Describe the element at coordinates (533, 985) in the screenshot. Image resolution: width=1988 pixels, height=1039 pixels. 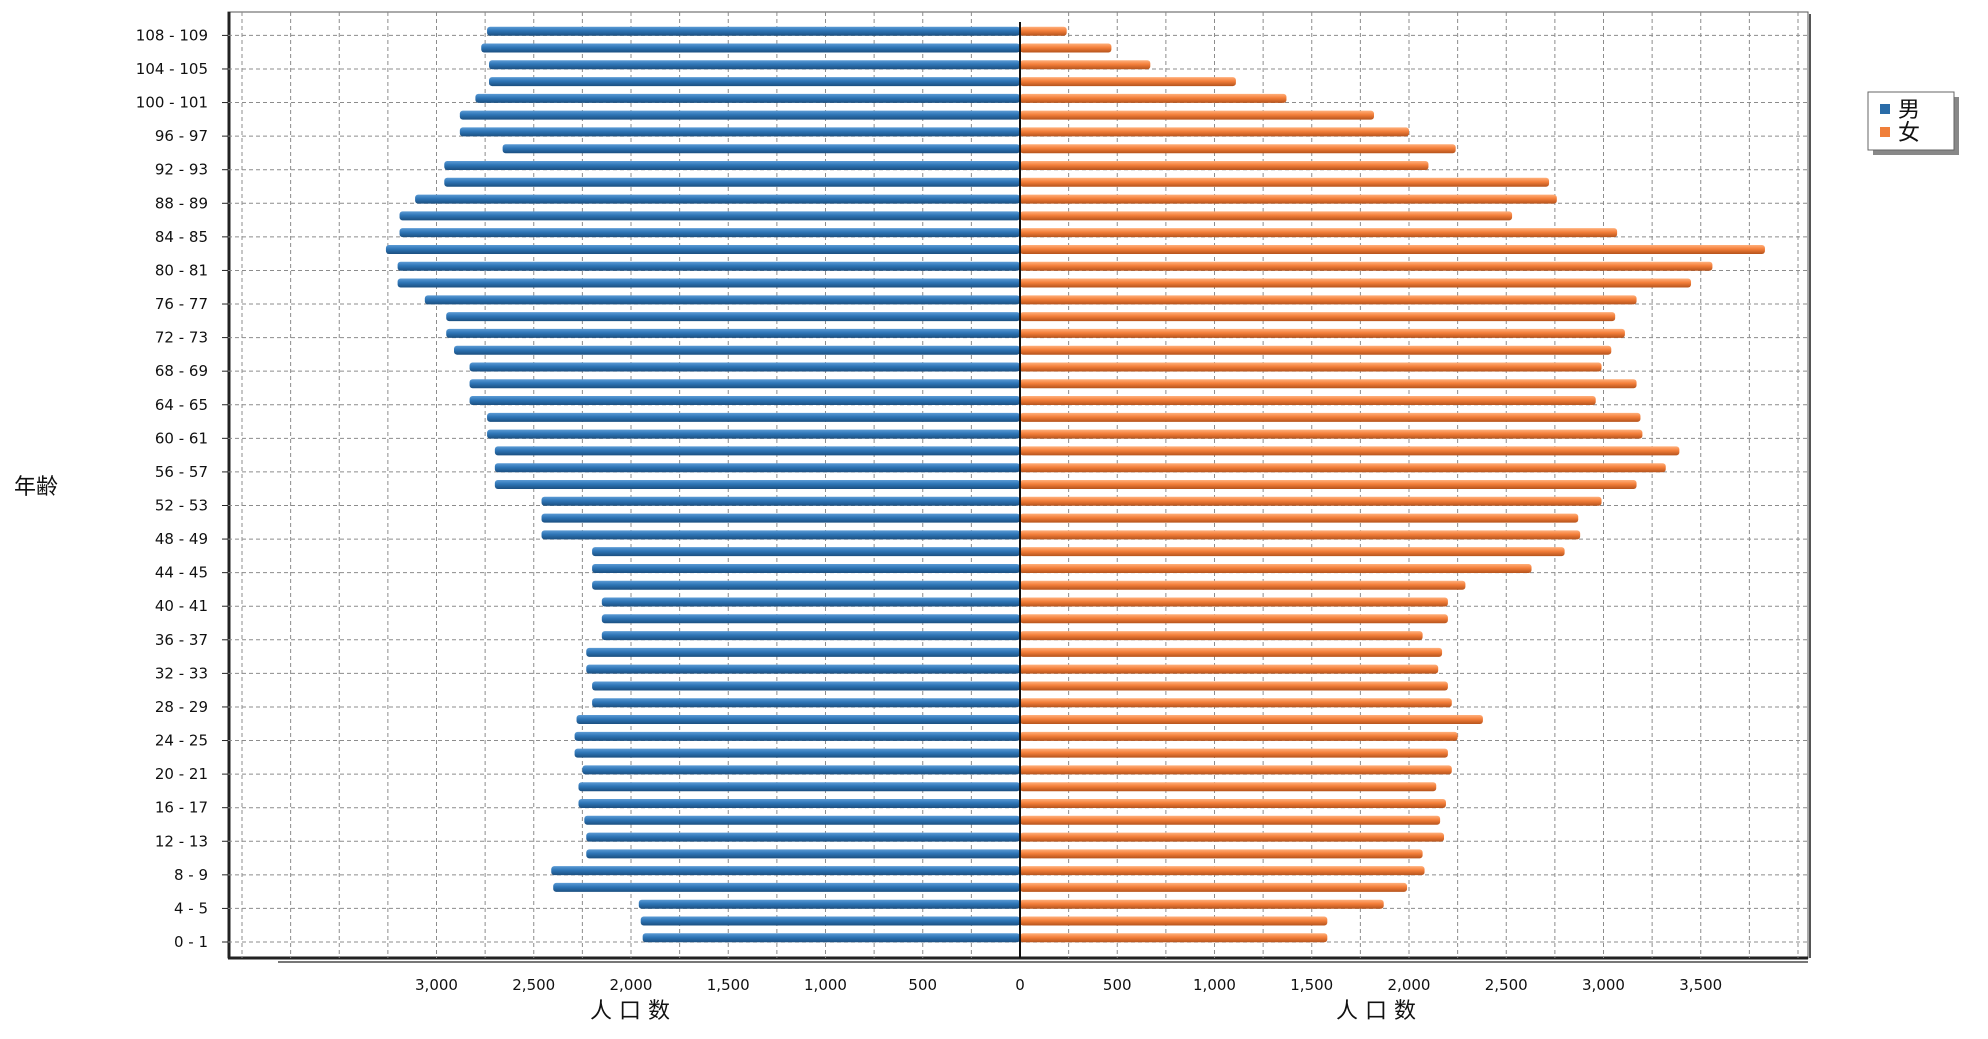
I see `x-tick-label: 2,500` at that location.